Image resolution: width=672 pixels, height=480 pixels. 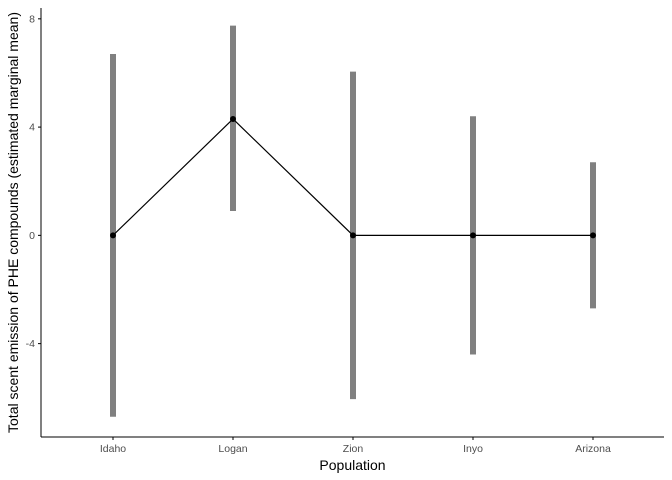 I want to click on x-tick-label: Arizona, so click(x=593, y=449).